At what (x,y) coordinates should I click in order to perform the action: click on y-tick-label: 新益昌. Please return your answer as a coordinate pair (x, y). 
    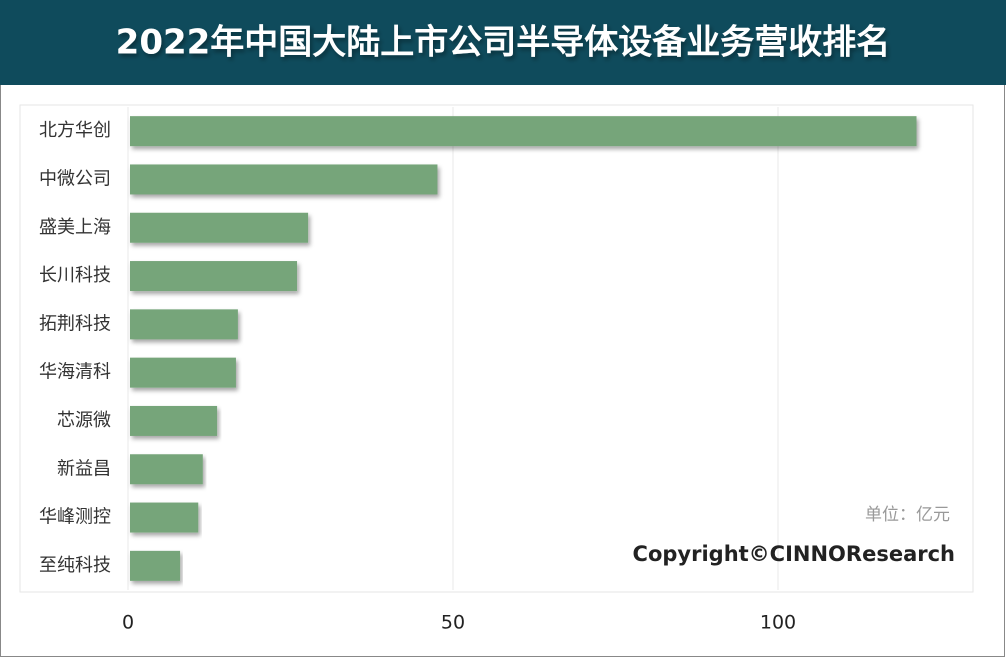
    Looking at the image, I should click on (84, 468).